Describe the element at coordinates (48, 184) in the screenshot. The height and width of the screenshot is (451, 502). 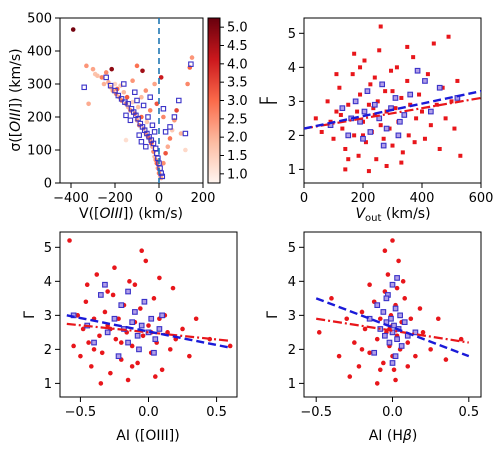
I see `panel1-y-tick-label: 0` at that location.